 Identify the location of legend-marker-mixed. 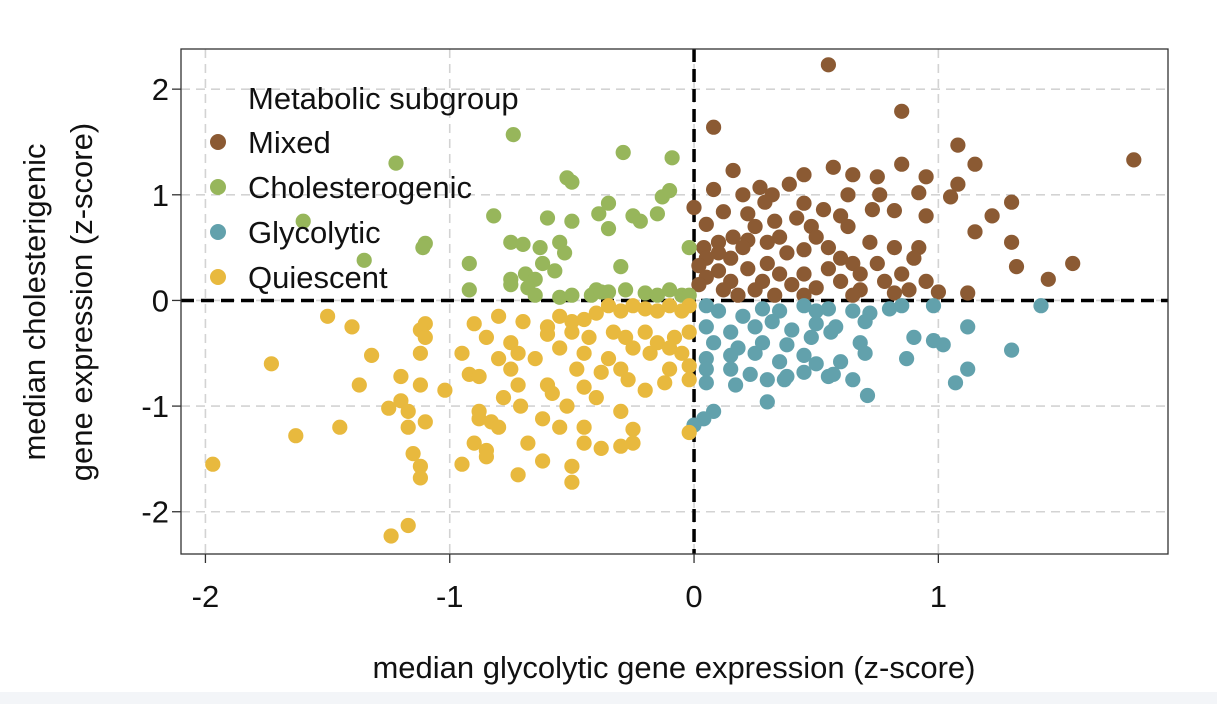
(218, 142).